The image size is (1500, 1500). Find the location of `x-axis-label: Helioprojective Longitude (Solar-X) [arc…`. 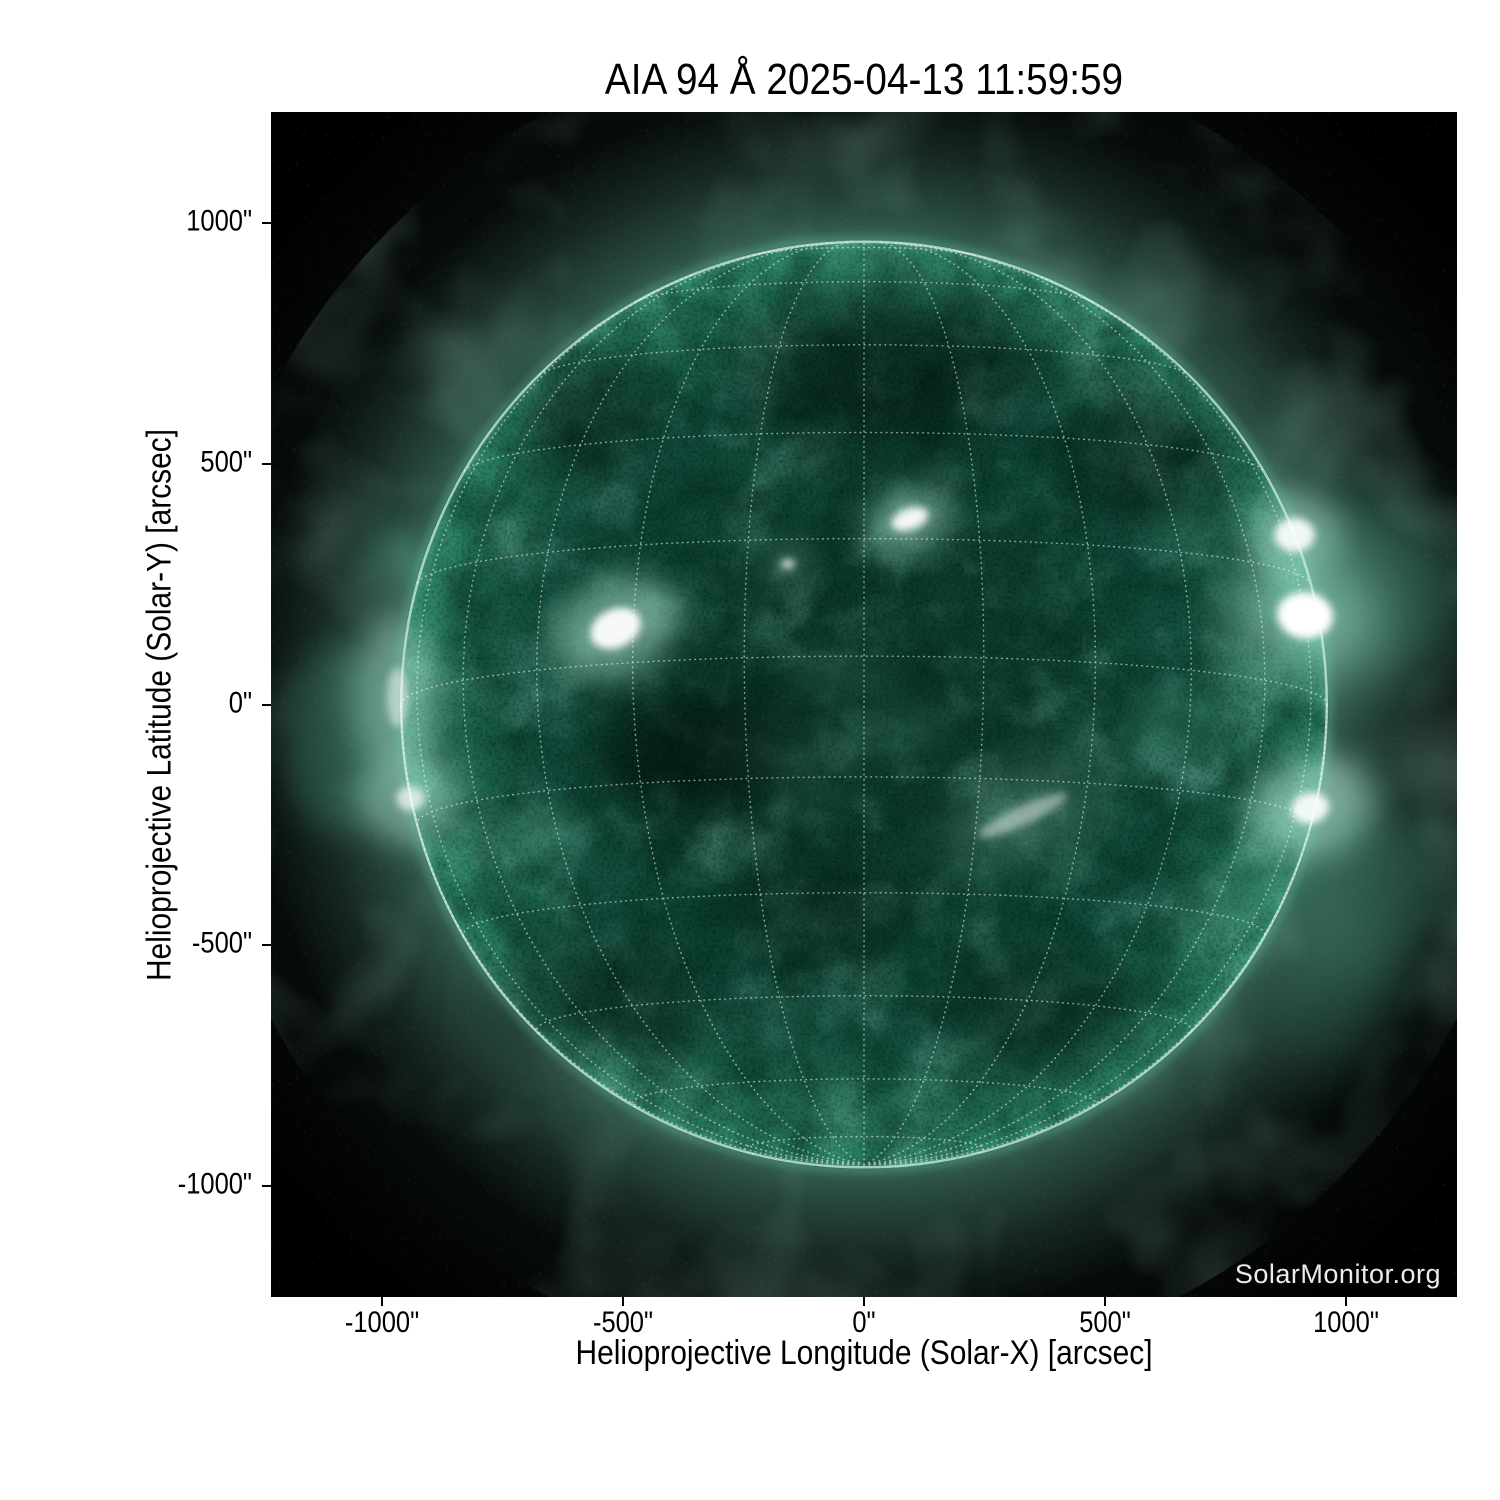

x-axis-label: Helioprojective Longitude (Solar-X) [arc… is located at coordinates (864, 1353).